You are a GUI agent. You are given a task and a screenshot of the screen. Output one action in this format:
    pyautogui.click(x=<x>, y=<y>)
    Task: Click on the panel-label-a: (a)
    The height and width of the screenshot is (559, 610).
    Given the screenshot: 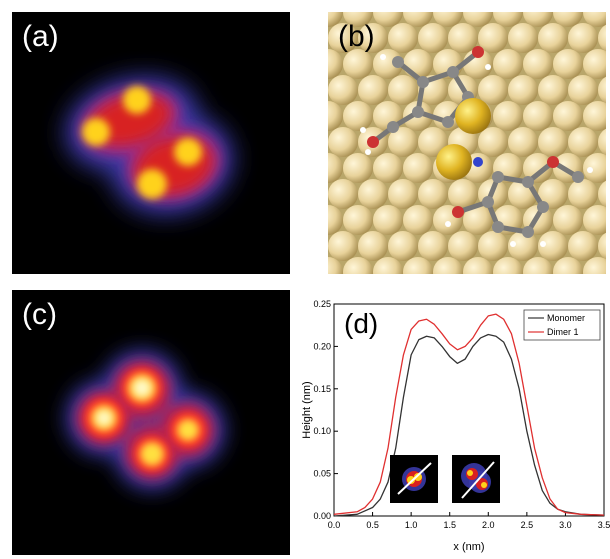 What is the action you would take?
    pyautogui.click(x=40, y=36)
    